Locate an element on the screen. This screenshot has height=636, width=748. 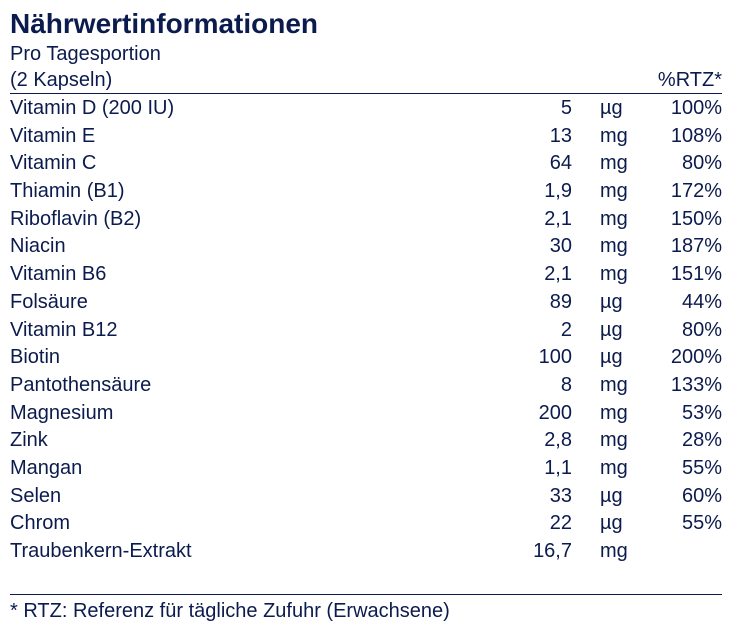
nutrient-row: Thiamin (B1) 1,9 mg 172% is located at coordinates (374, 192).